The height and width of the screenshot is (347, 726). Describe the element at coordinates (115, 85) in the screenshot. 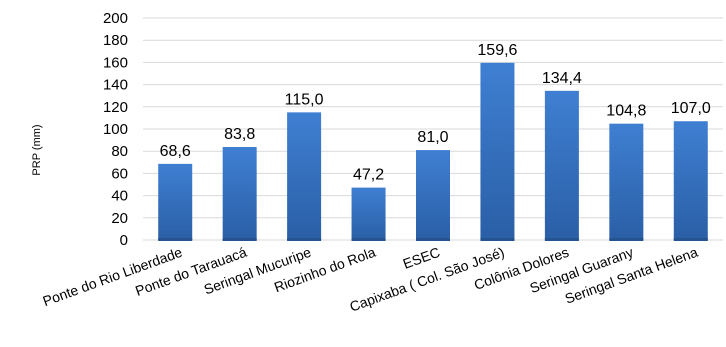

I see `y-tick-label: 140` at that location.